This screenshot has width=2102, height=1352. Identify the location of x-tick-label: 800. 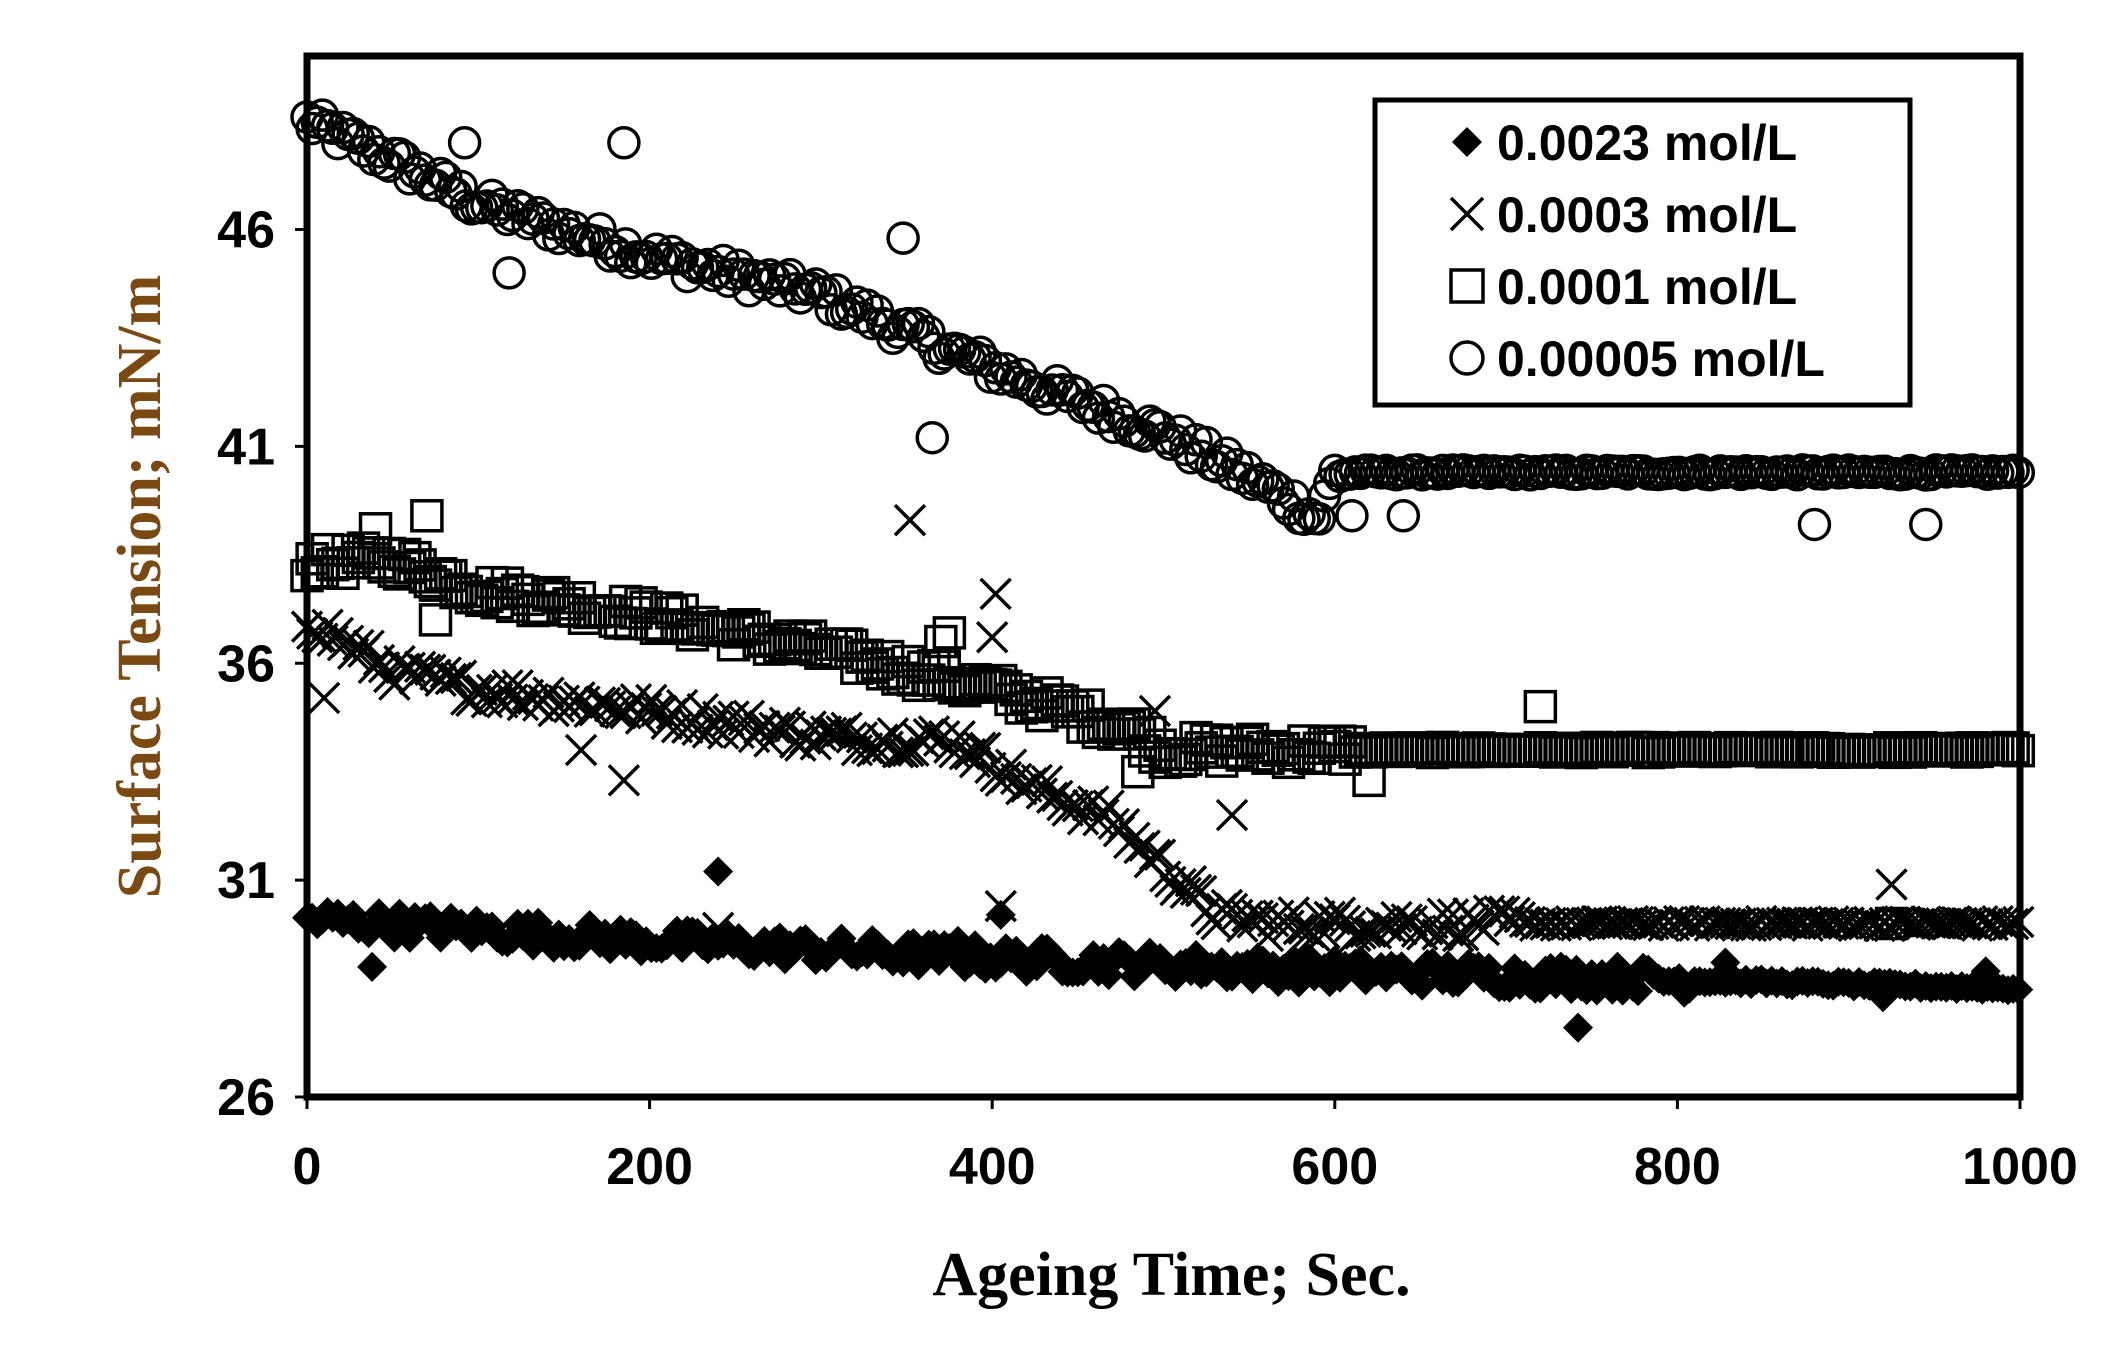
(1677, 1167).